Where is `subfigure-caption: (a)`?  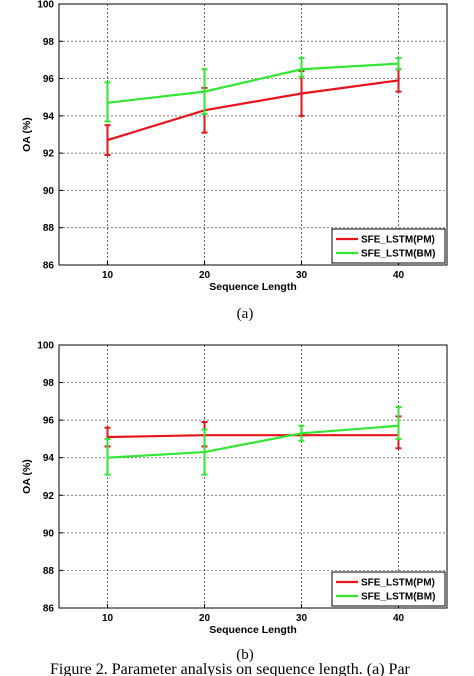
subfigure-caption: (a) is located at coordinates (245, 314).